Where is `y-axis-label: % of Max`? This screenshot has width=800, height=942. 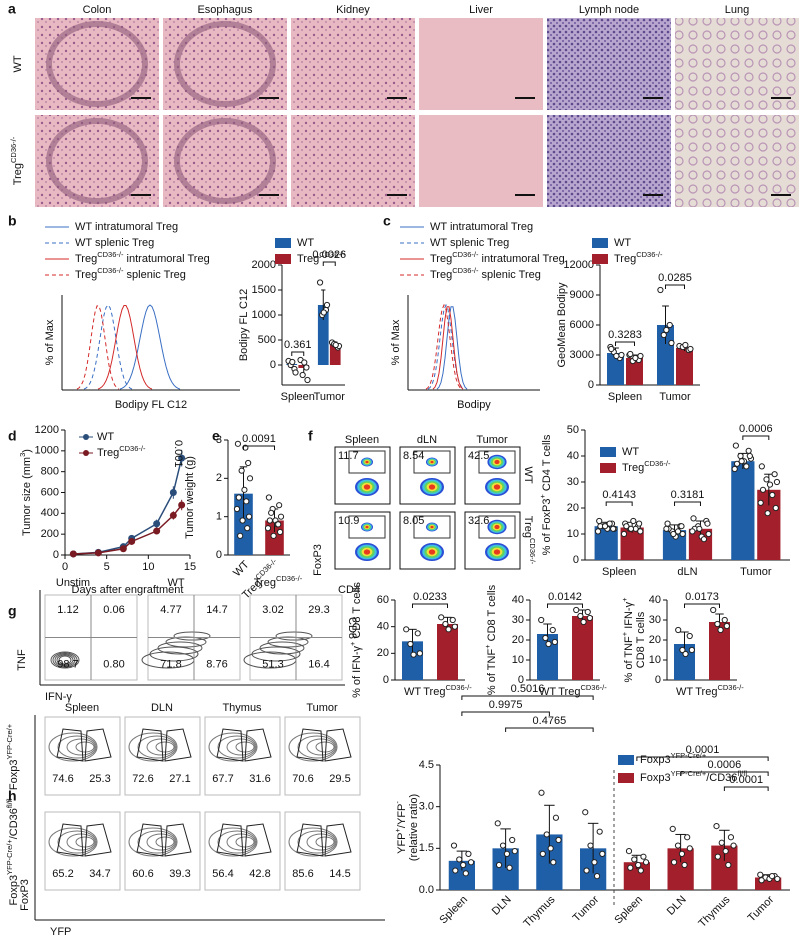
y-axis-label: % of Max is located at coordinates (50, 342).